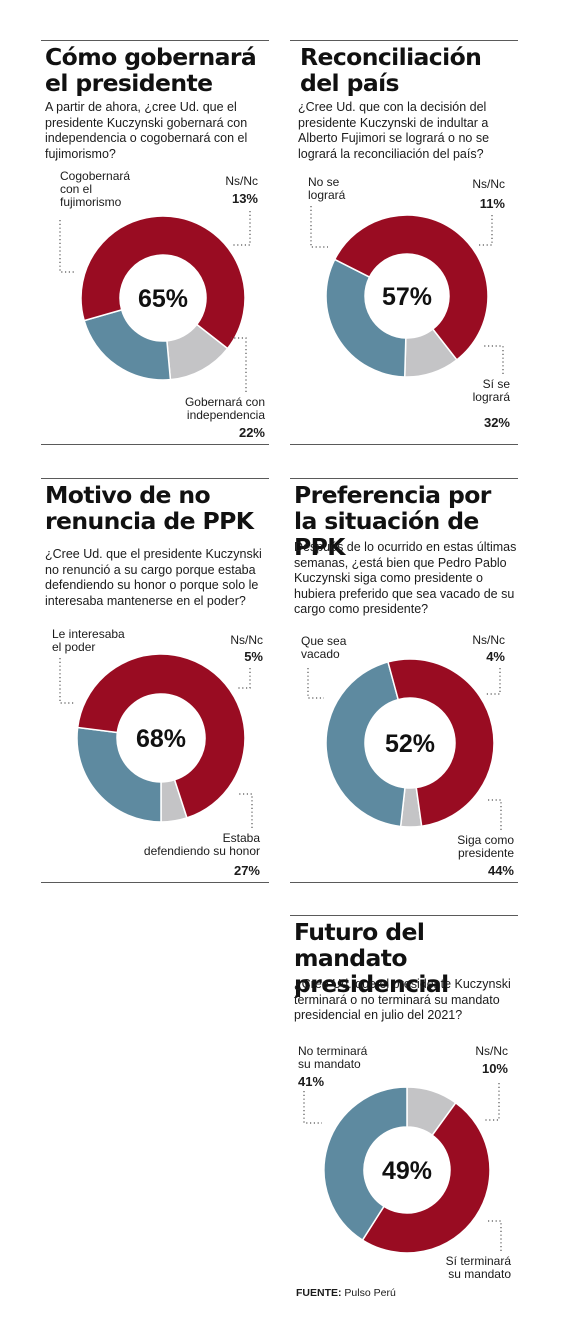  I want to click on value-gray: 4%, so click(495, 656).